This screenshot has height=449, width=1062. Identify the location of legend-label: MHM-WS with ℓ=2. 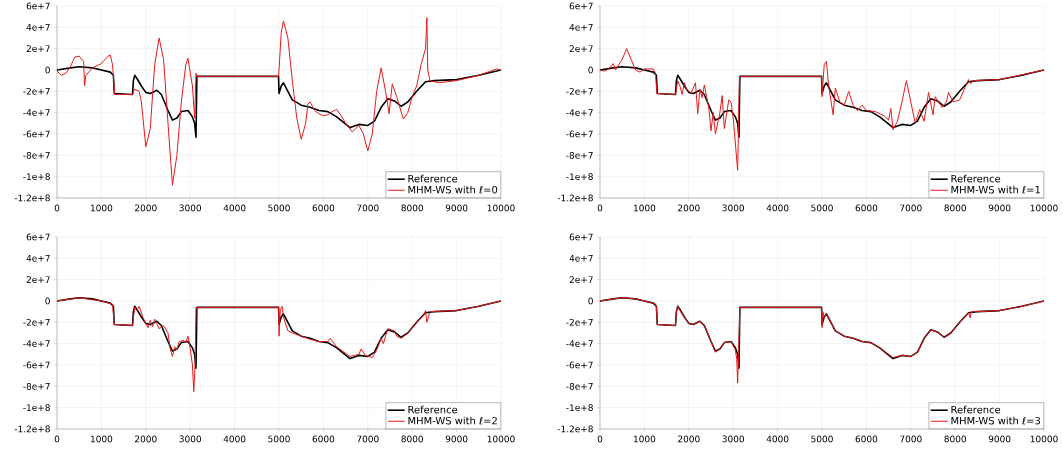
(452, 420).